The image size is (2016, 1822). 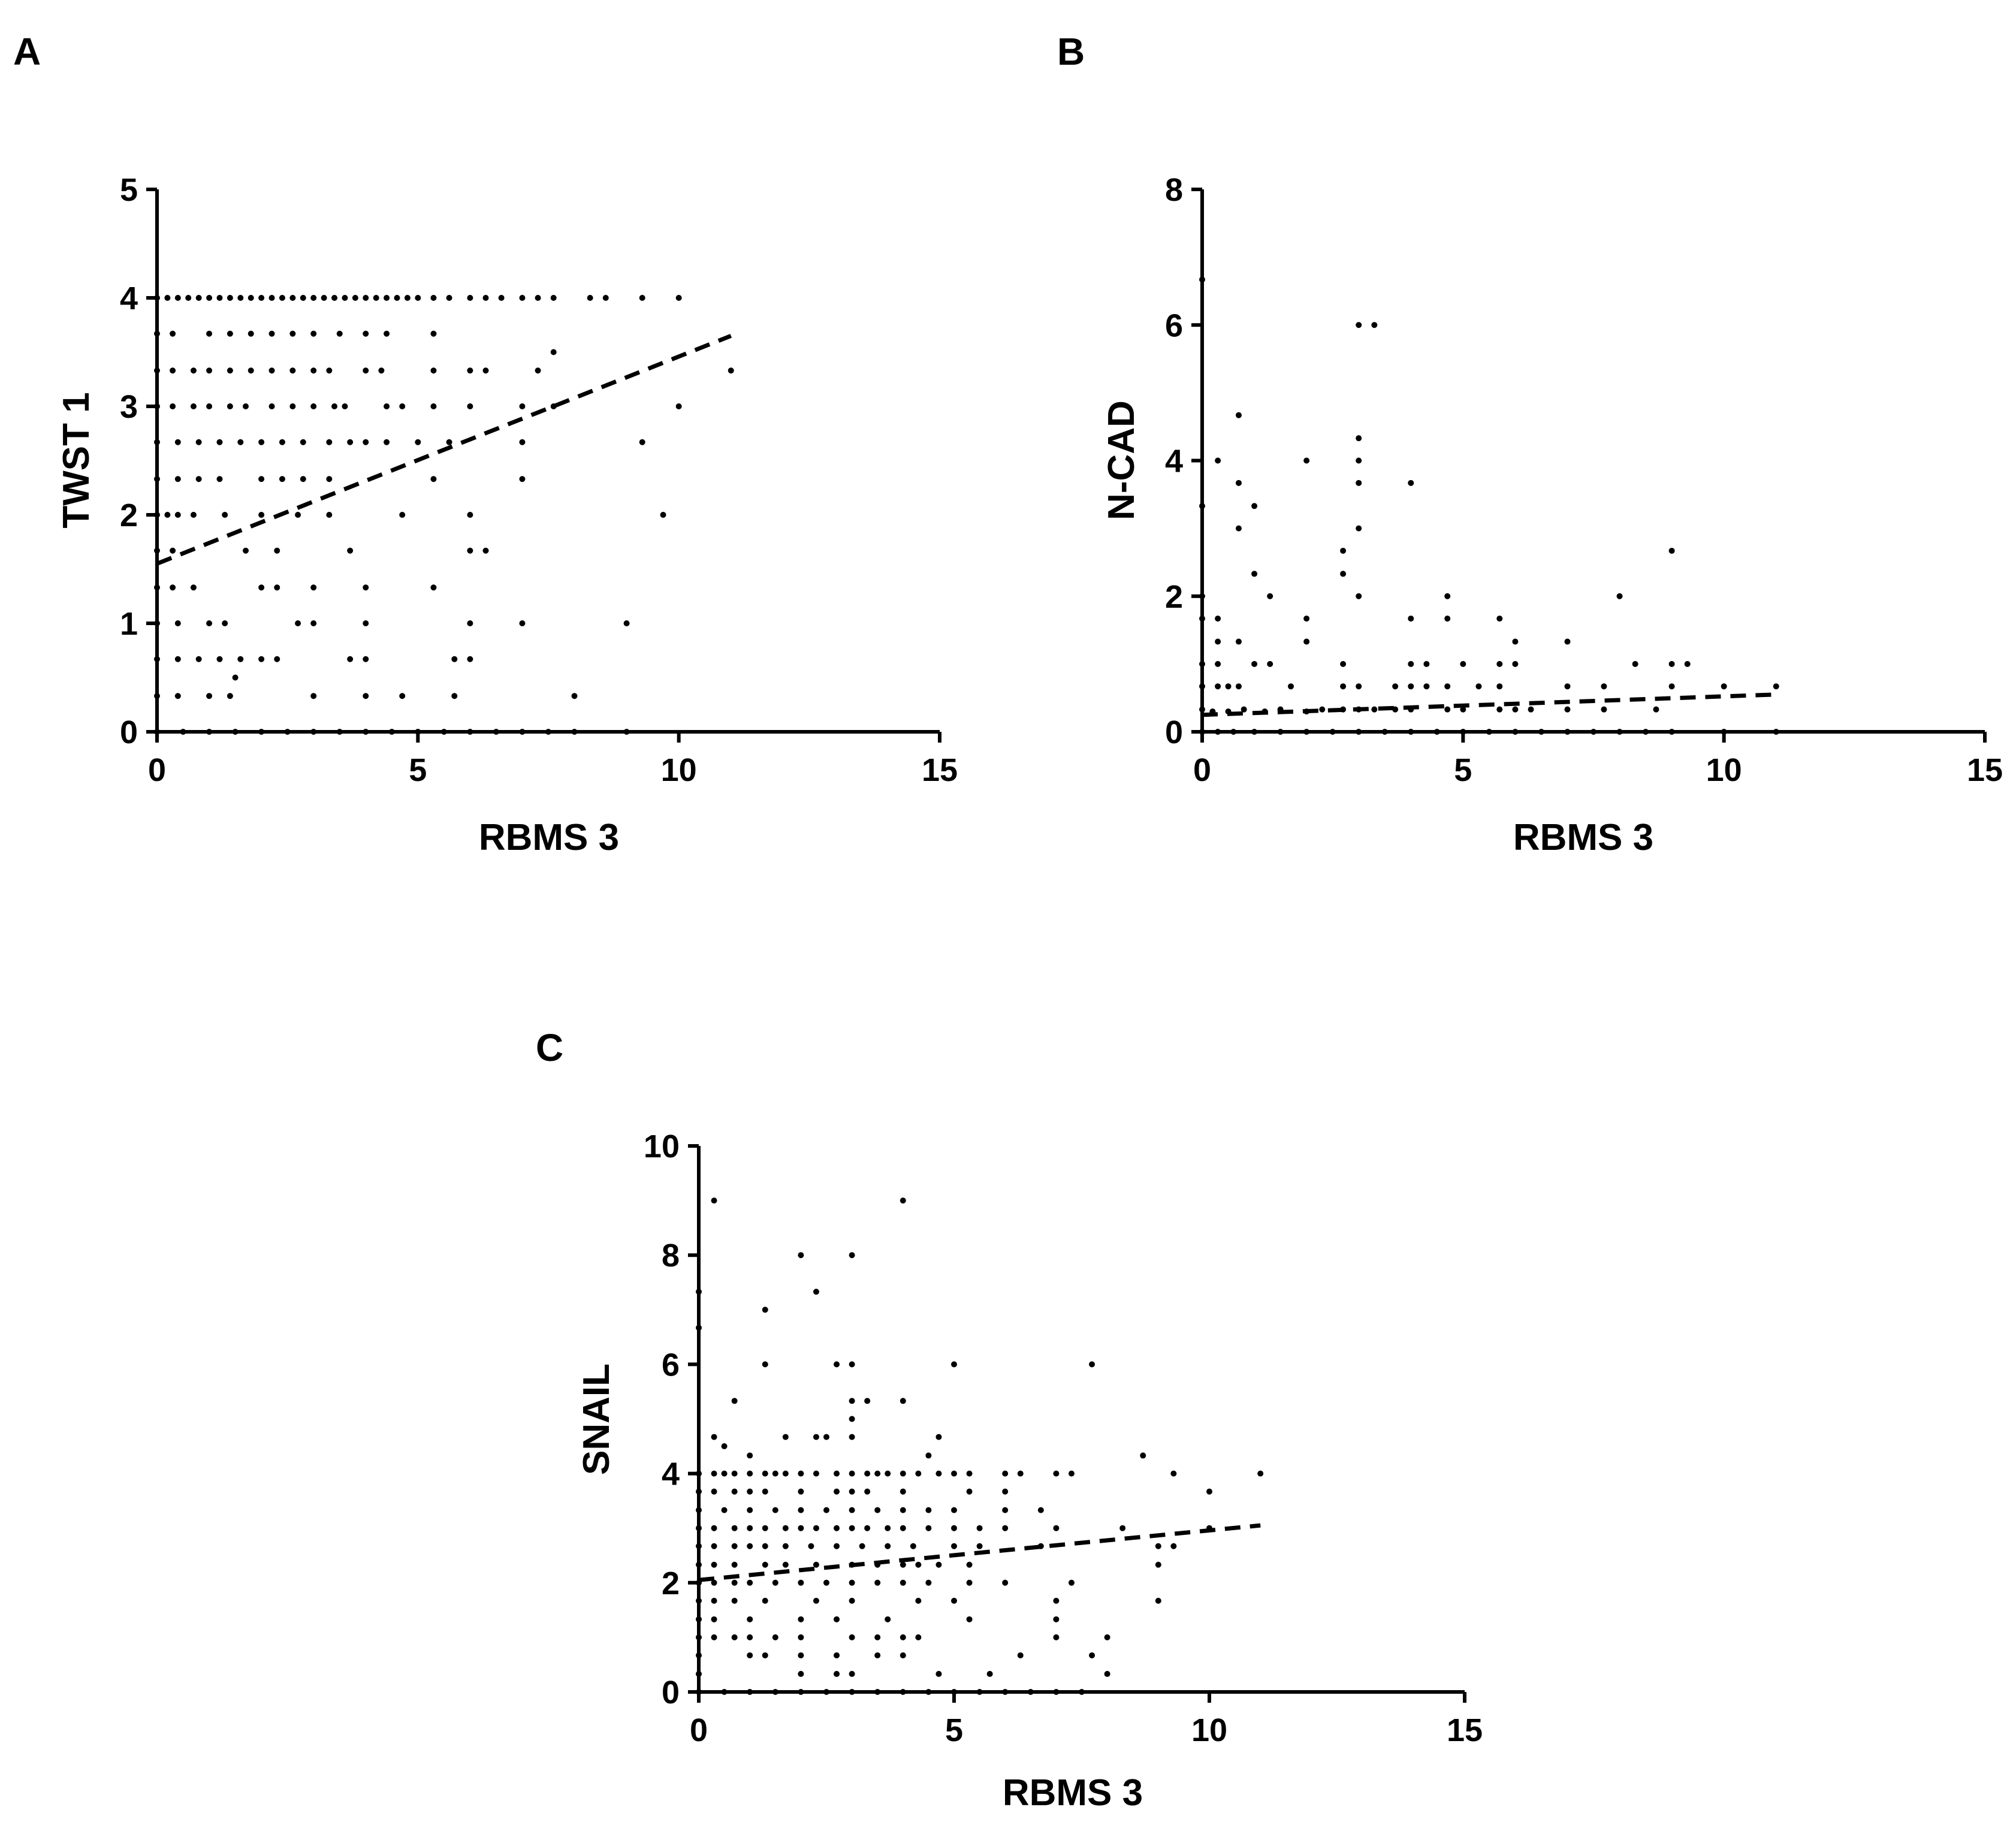 What do you see at coordinates (1985, 770) in the screenshot?
I see `x-tick-label: 15` at bounding box center [1985, 770].